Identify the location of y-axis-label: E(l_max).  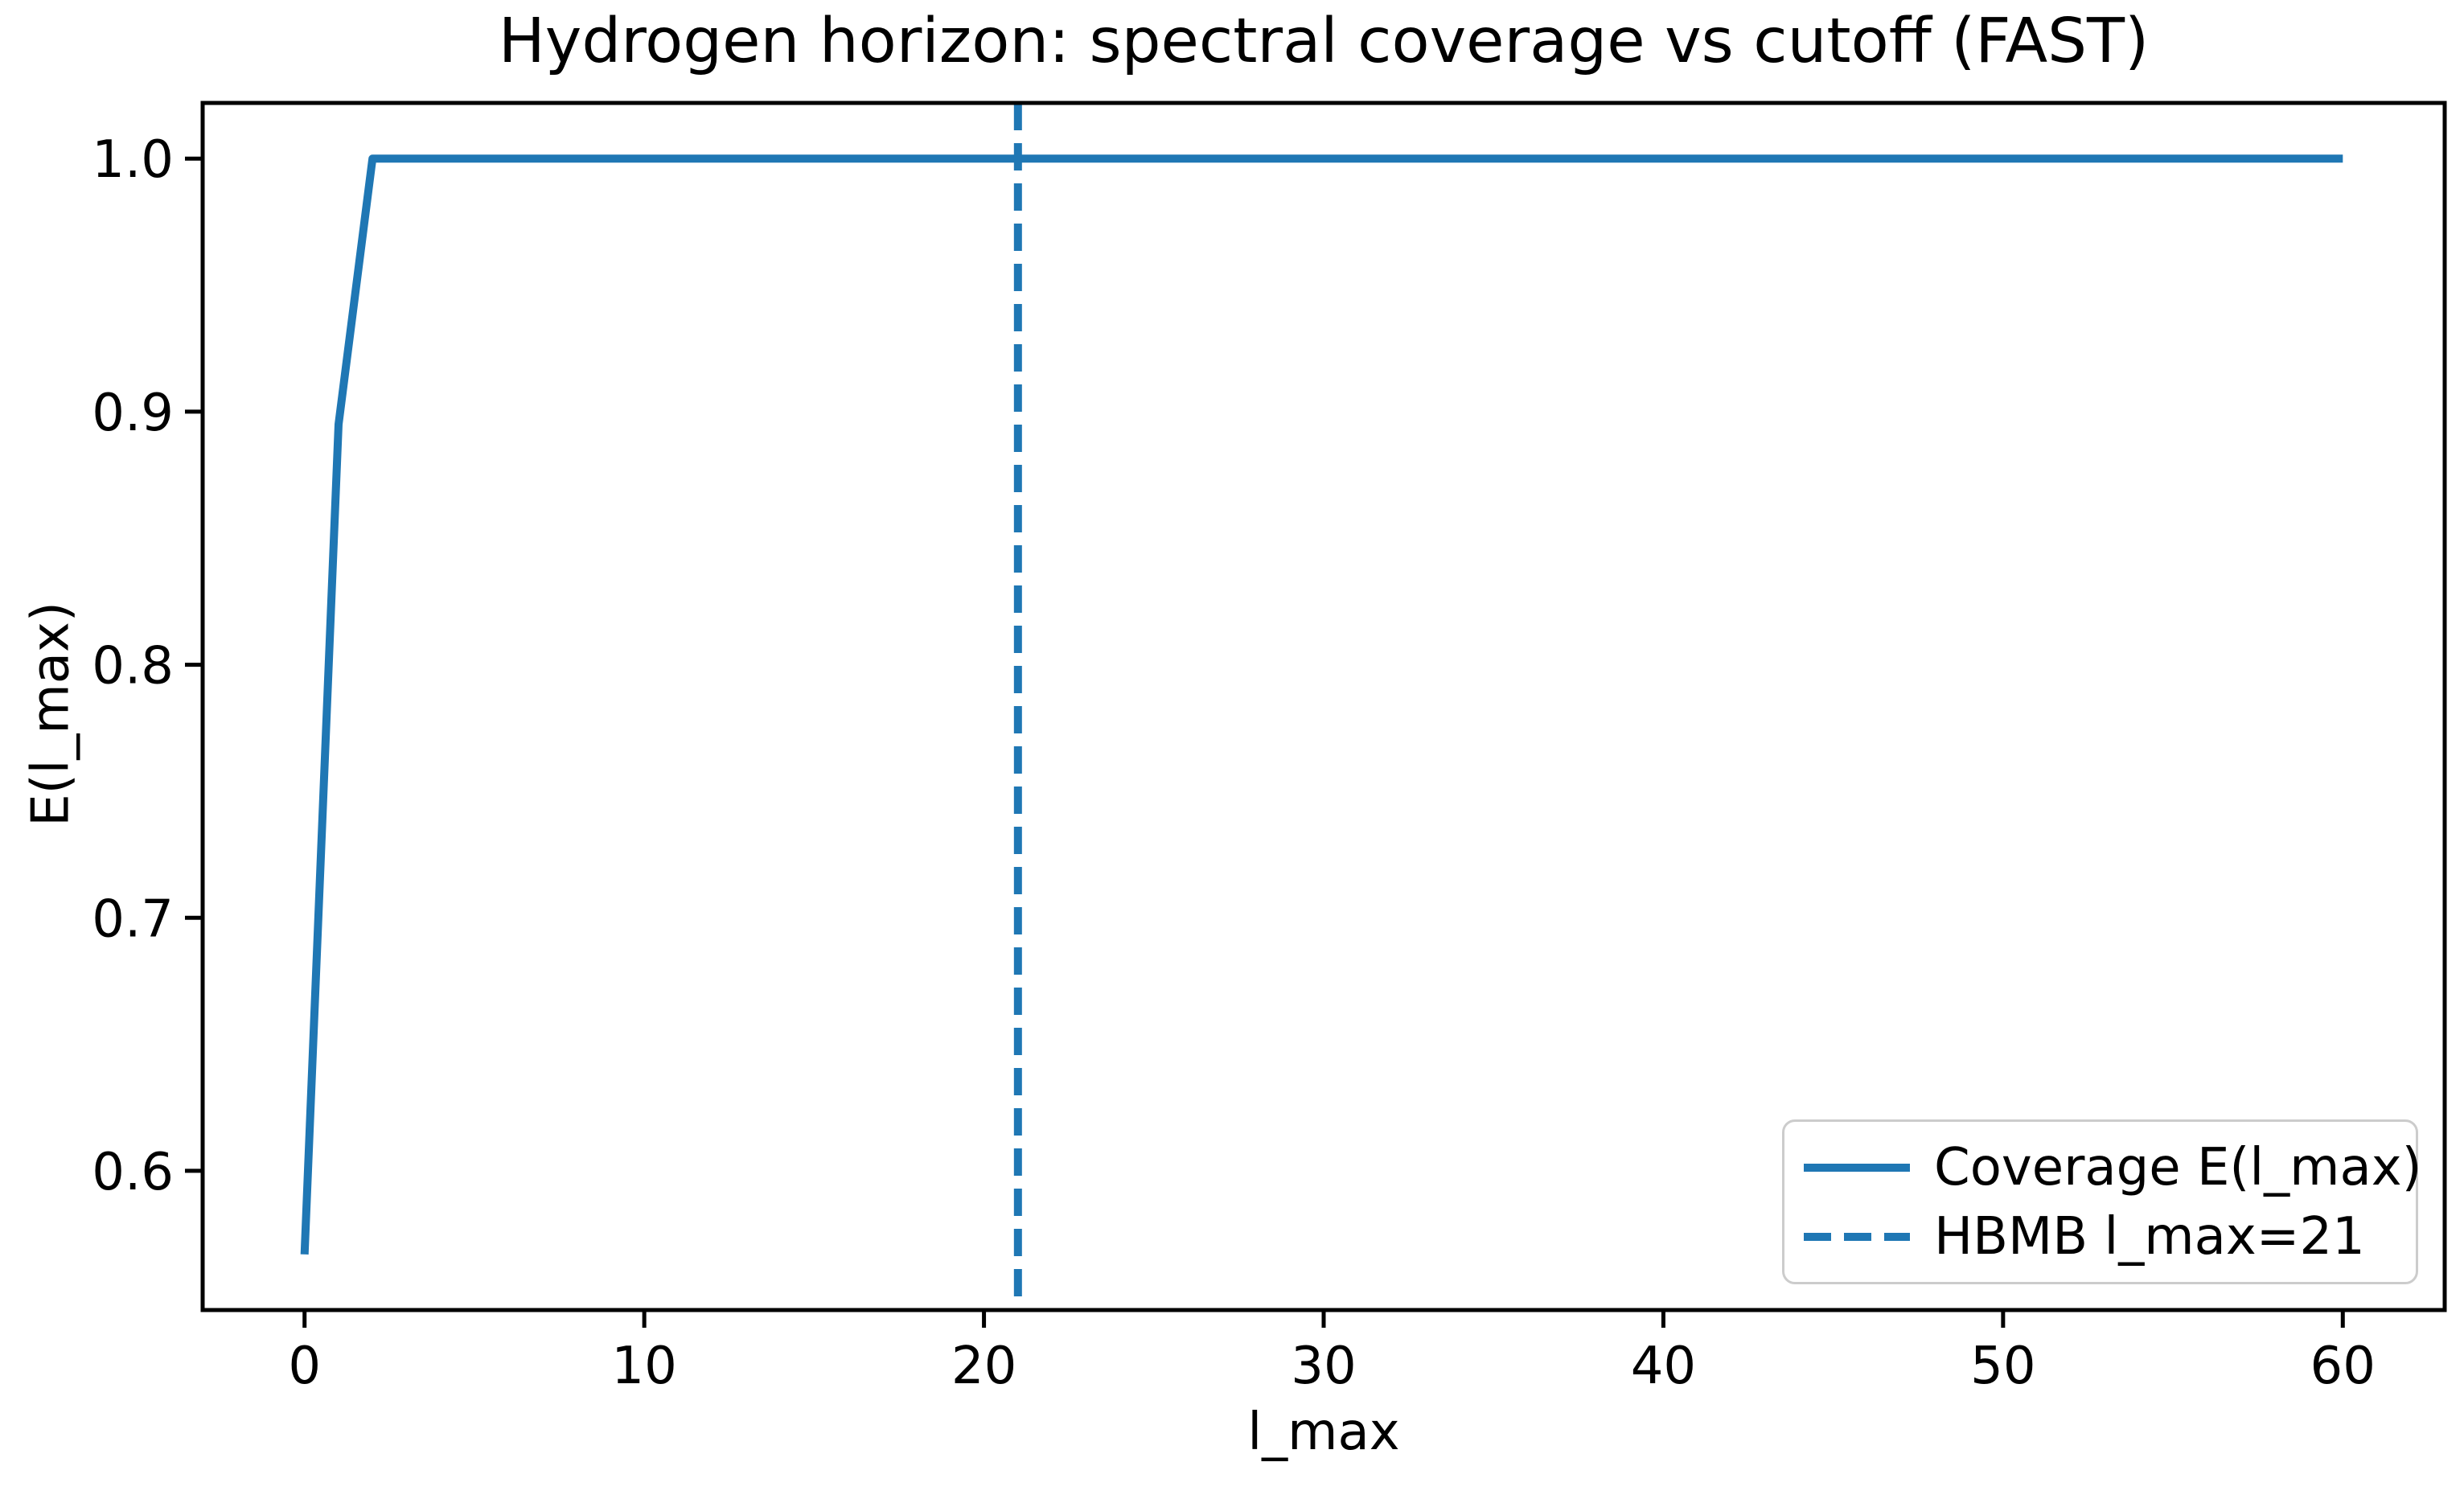
(51, 714).